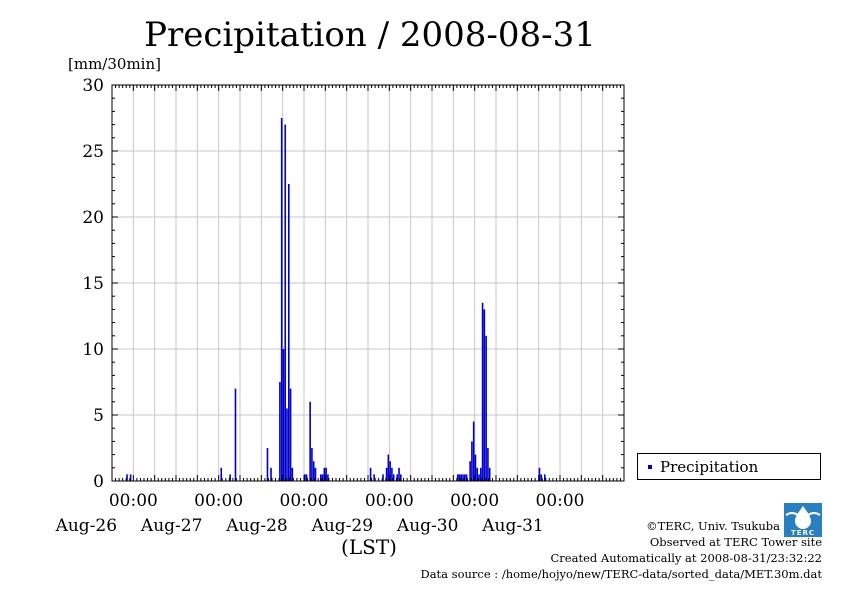 Image resolution: width=842 pixels, height=595 pixels. Describe the element at coordinates (803, 533) in the screenshot. I see `logo-text: TERC` at that location.